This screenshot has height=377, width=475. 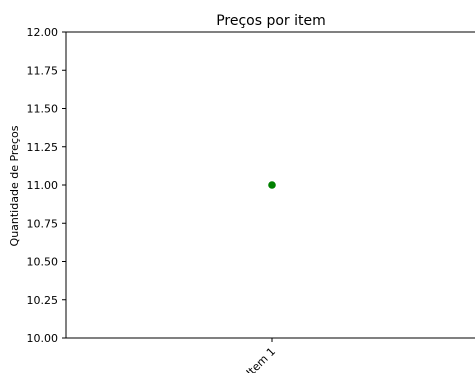 I want to click on y-tick-label: 11.50, so click(x=43, y=109).